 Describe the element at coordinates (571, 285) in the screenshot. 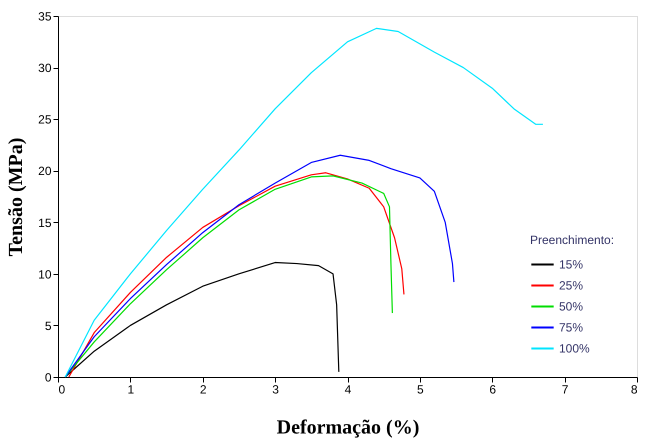

I see `legend-label: 25%` at that location.